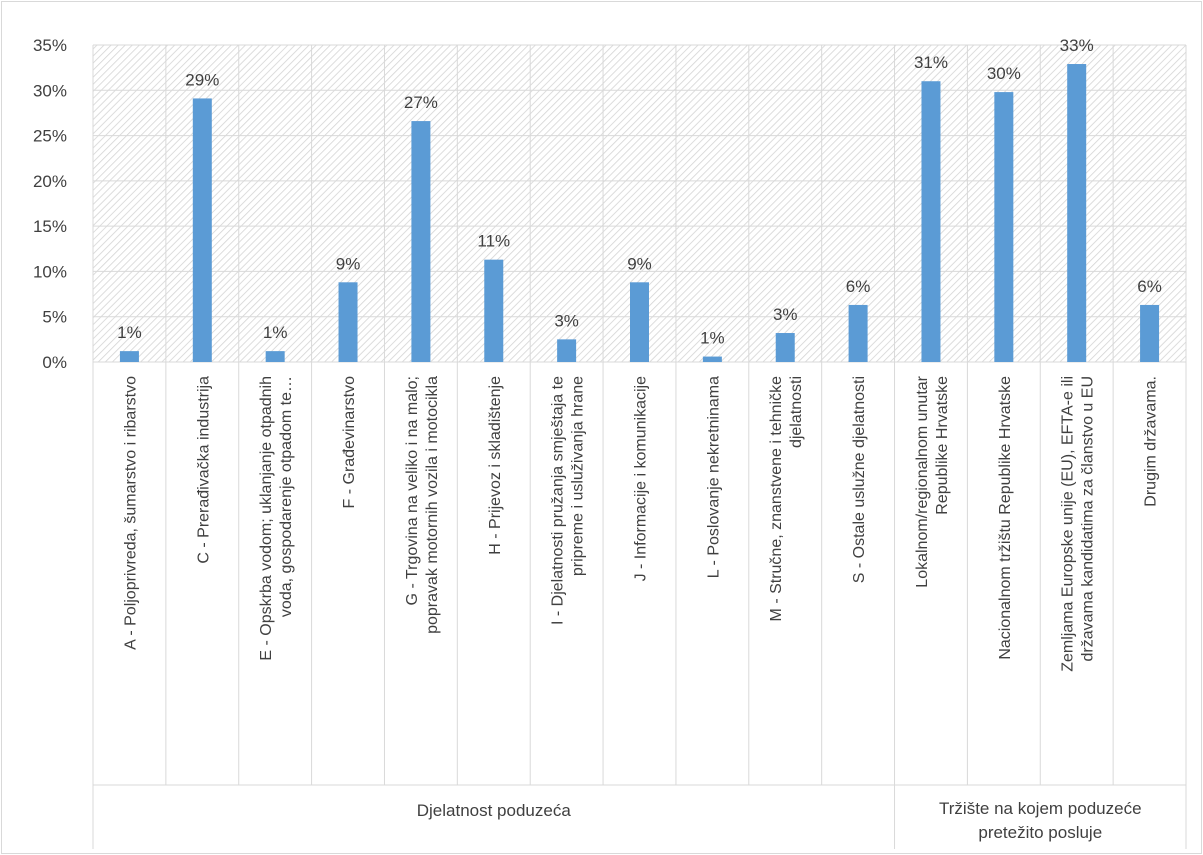 The width and height of the screenshot is (1203, 855). Describe the element at coordinates (50, 90) in the screenshot. I see `y-tick-label: 30%` at that location.